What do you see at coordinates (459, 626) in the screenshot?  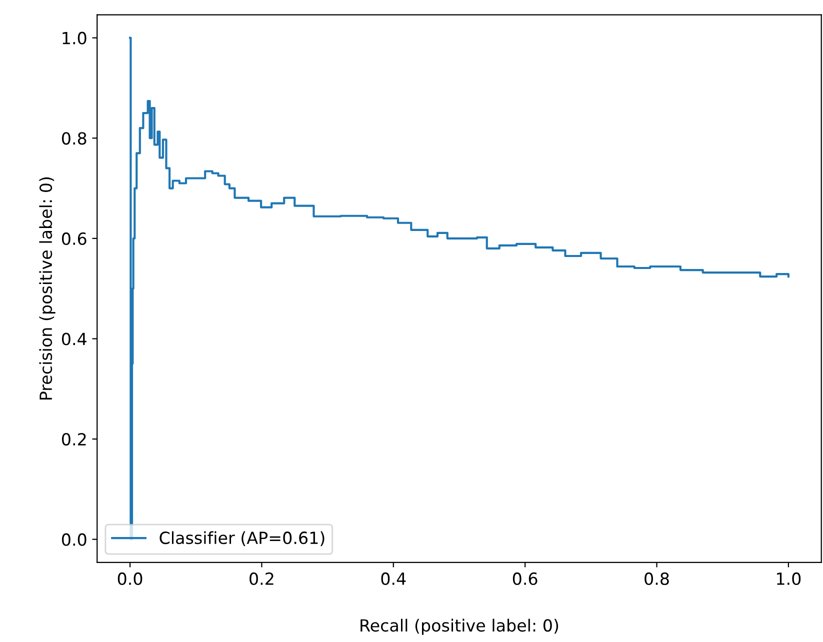 I see `x-axis-title: Recall (positive label: 0)` at bounding box center [459, 626].